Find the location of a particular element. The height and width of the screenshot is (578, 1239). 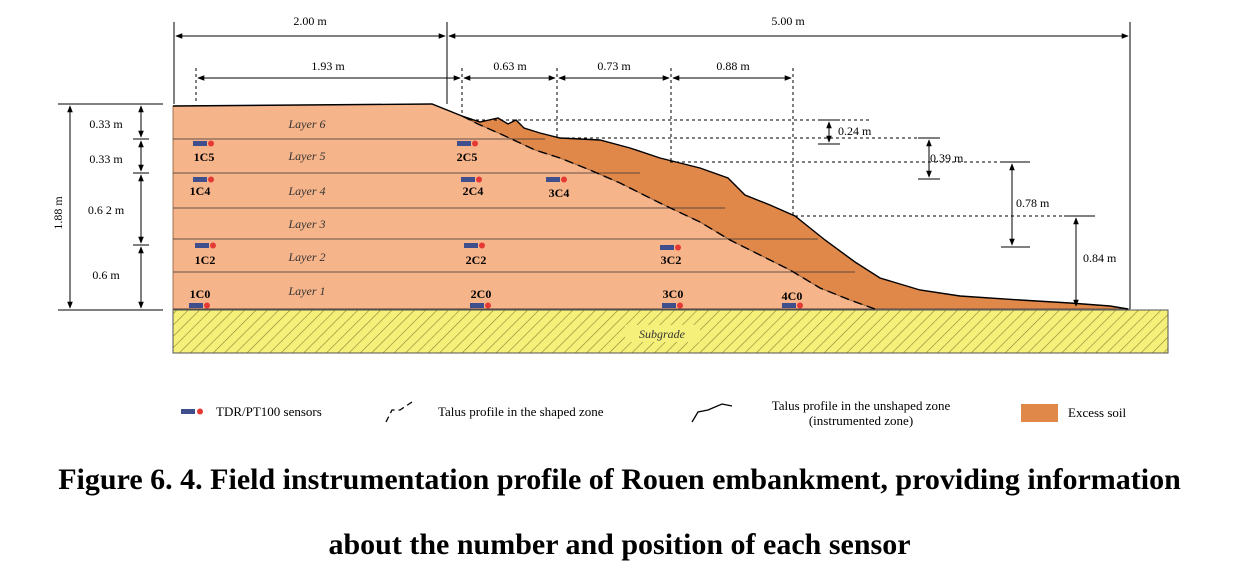

layer-3-label: Layer 3 is located at coordinates (307, 224).